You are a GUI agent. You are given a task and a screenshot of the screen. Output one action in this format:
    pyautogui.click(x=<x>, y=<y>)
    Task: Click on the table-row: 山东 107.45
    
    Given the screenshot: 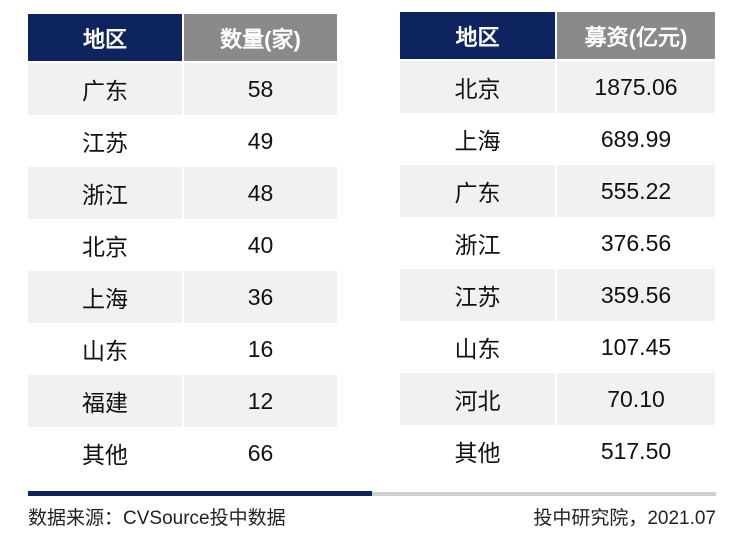 What is the action you would take?
    pyautogui.click(x=557, y=347)
    